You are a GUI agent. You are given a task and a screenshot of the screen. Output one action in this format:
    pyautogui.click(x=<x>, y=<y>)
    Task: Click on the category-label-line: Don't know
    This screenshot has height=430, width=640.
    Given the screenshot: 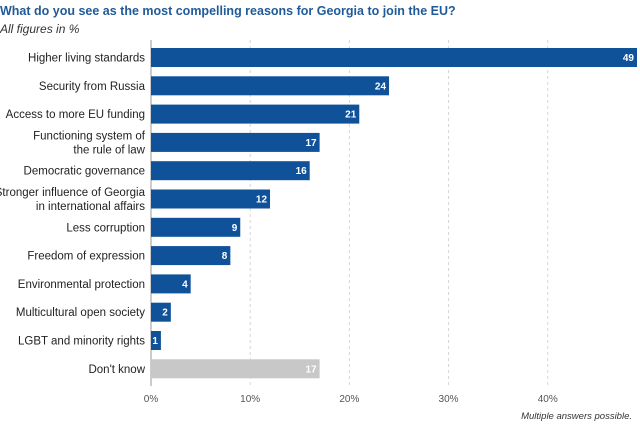 What is the action you would take?
    pyautogui.click(x=116, y=370)
    